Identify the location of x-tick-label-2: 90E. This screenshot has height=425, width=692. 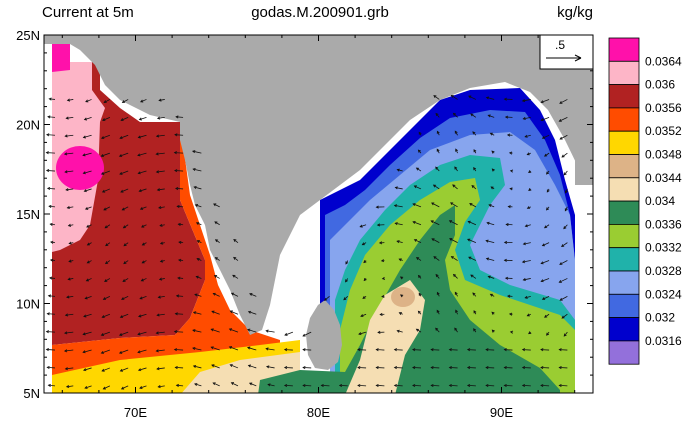
(501, 412).